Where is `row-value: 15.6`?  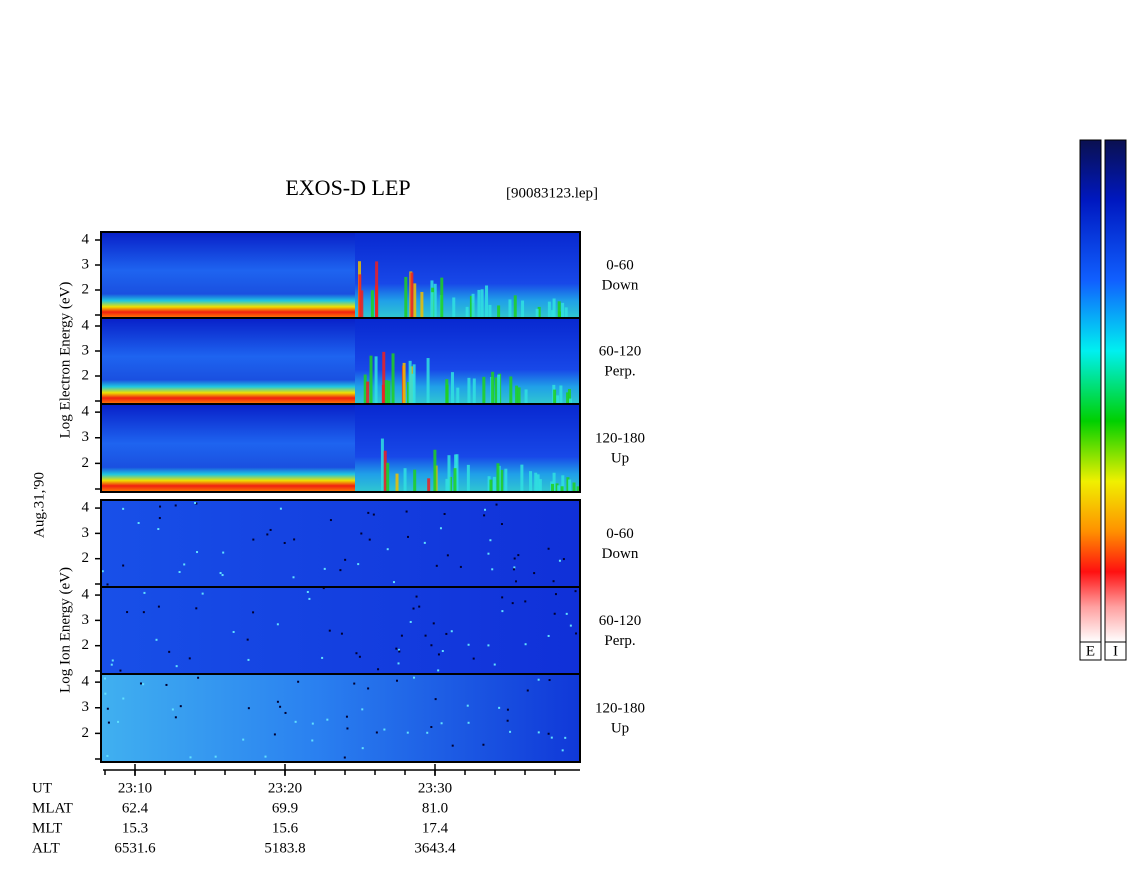
row-value: 15.6 is located at coordinates (285, 828).